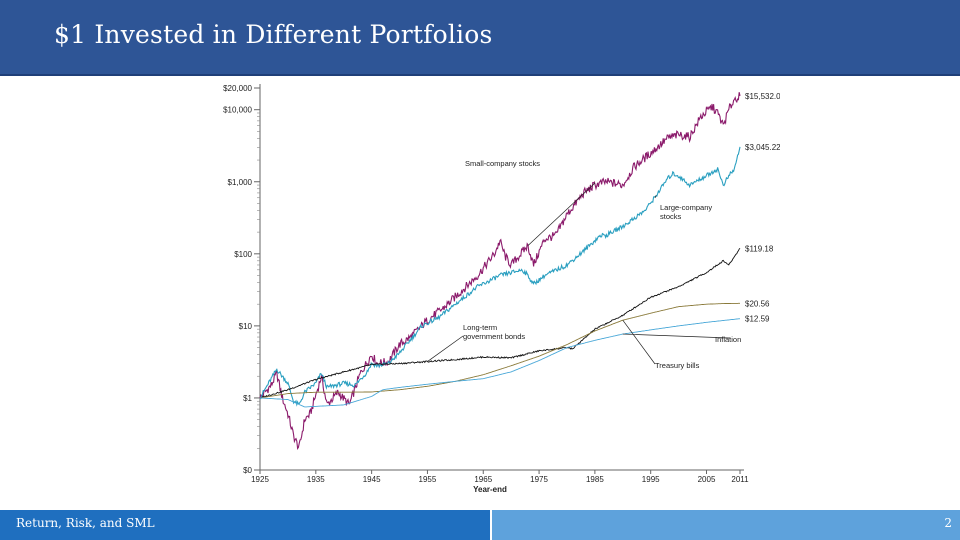 The height and width of the screenshot is (540, 960). Describe the element at coordinates (595, 479) in the screenshot. I see `x-tick-label: 1985` at that location.